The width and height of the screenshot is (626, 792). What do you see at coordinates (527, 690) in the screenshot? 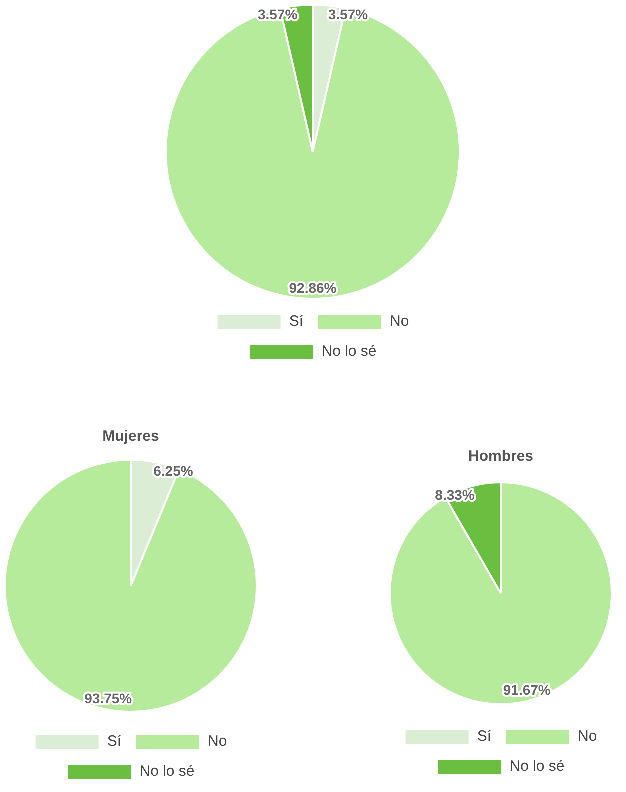
I see `data-label: 91.67%` at bounding box center [527, 690].